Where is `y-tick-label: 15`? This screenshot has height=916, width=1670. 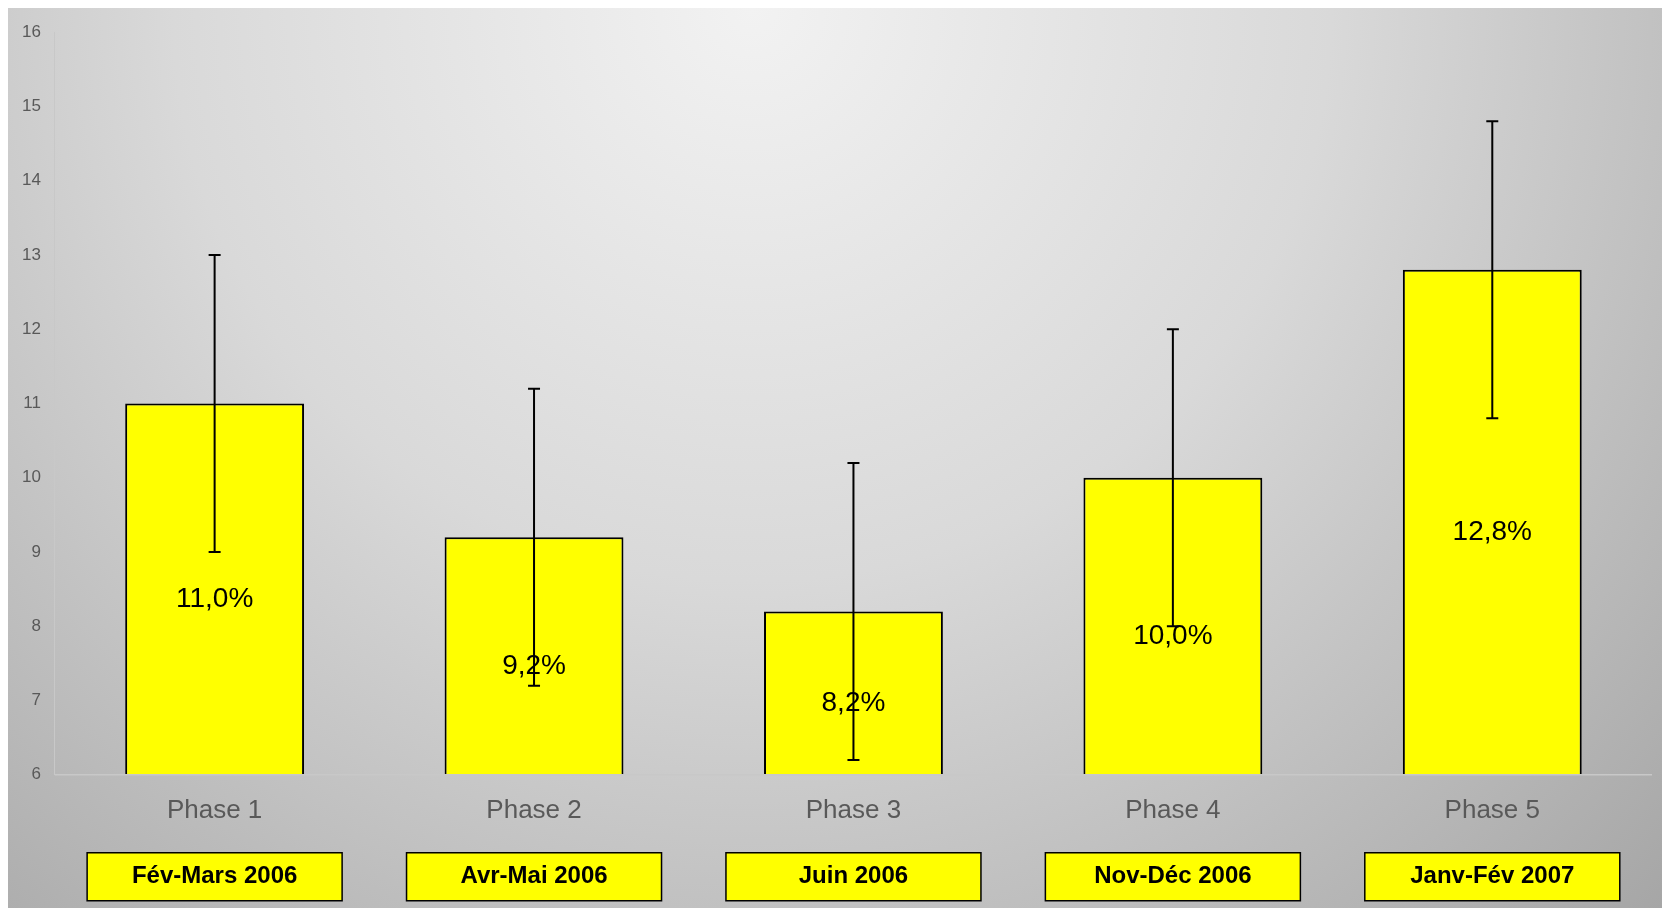 y-tick-label: 15 is located at coordinates (31, 106).